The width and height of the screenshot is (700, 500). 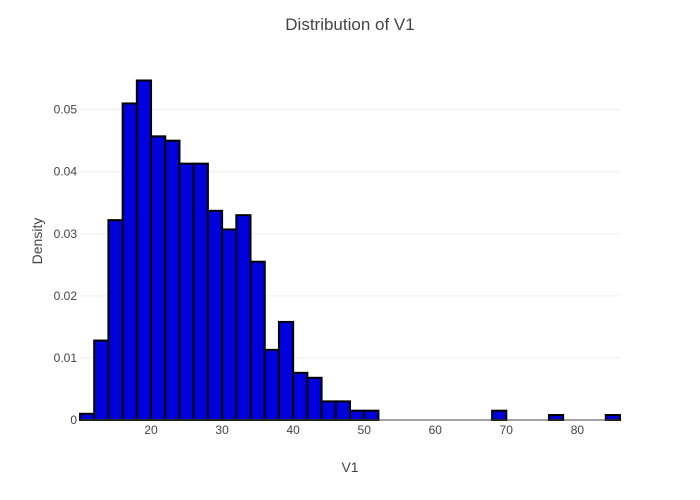 I want to click on y-tick-label: 0.05, so click(x=66, y=110).